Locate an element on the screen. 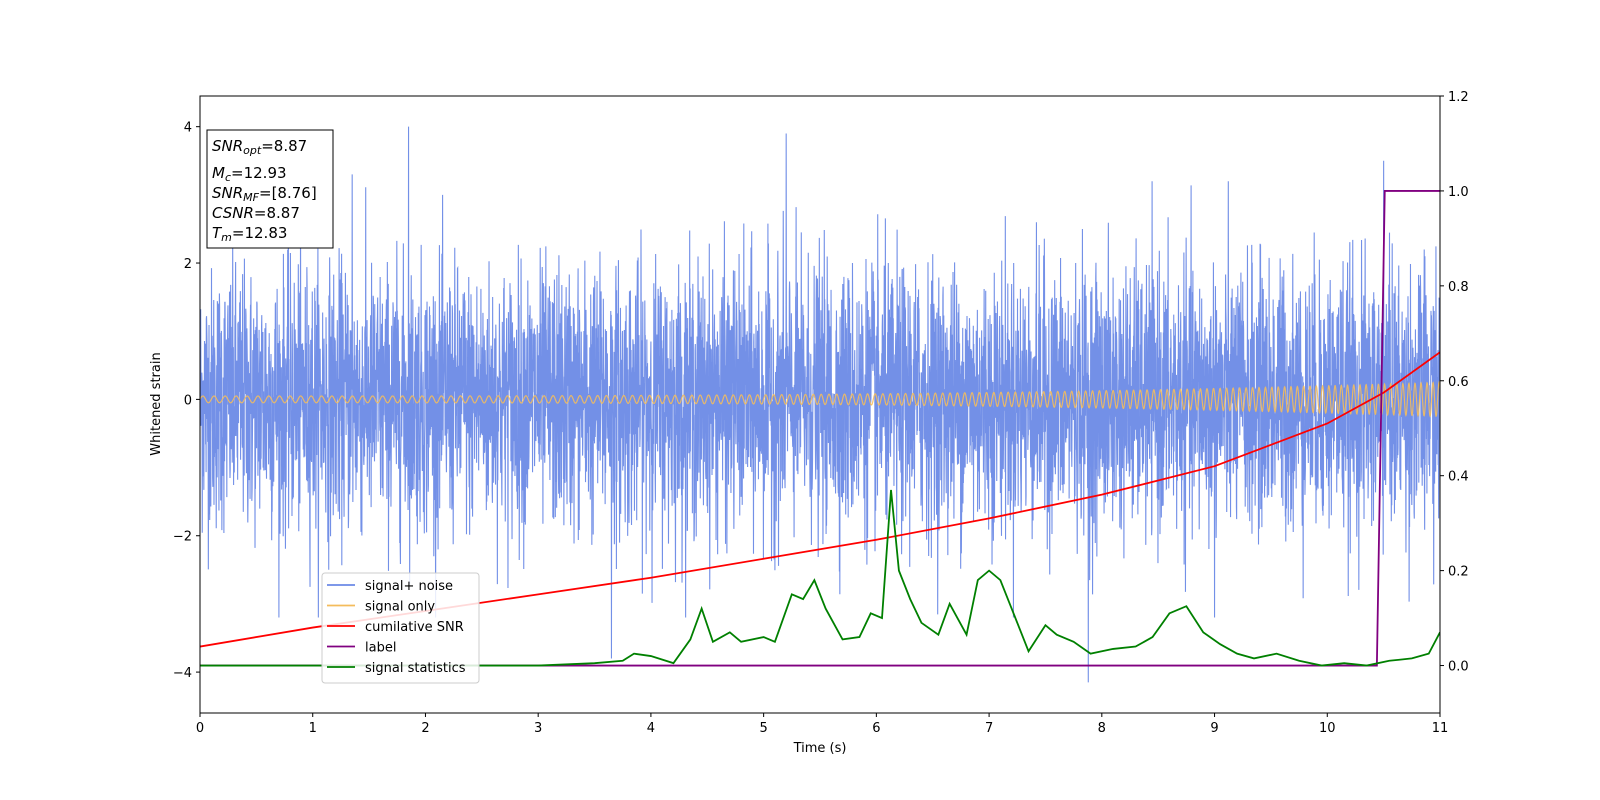 This screenshot has height=800, width=1600. x-tick-label: 7 is located at coordinates (989, 728).